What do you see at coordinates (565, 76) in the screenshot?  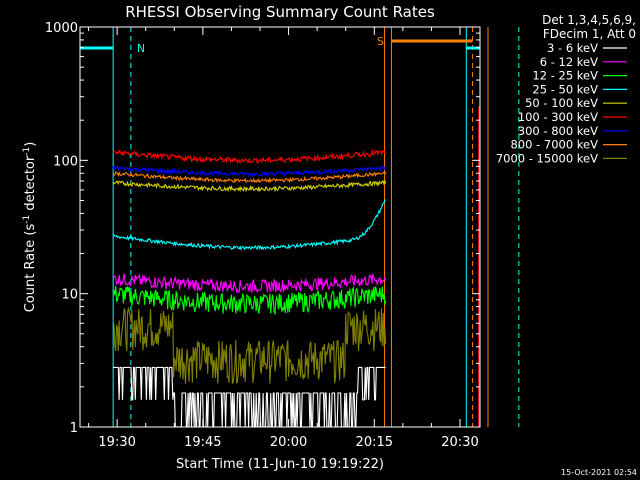 I see `legend-label: 12 - 25 keV` at bounding box center [565, 76].